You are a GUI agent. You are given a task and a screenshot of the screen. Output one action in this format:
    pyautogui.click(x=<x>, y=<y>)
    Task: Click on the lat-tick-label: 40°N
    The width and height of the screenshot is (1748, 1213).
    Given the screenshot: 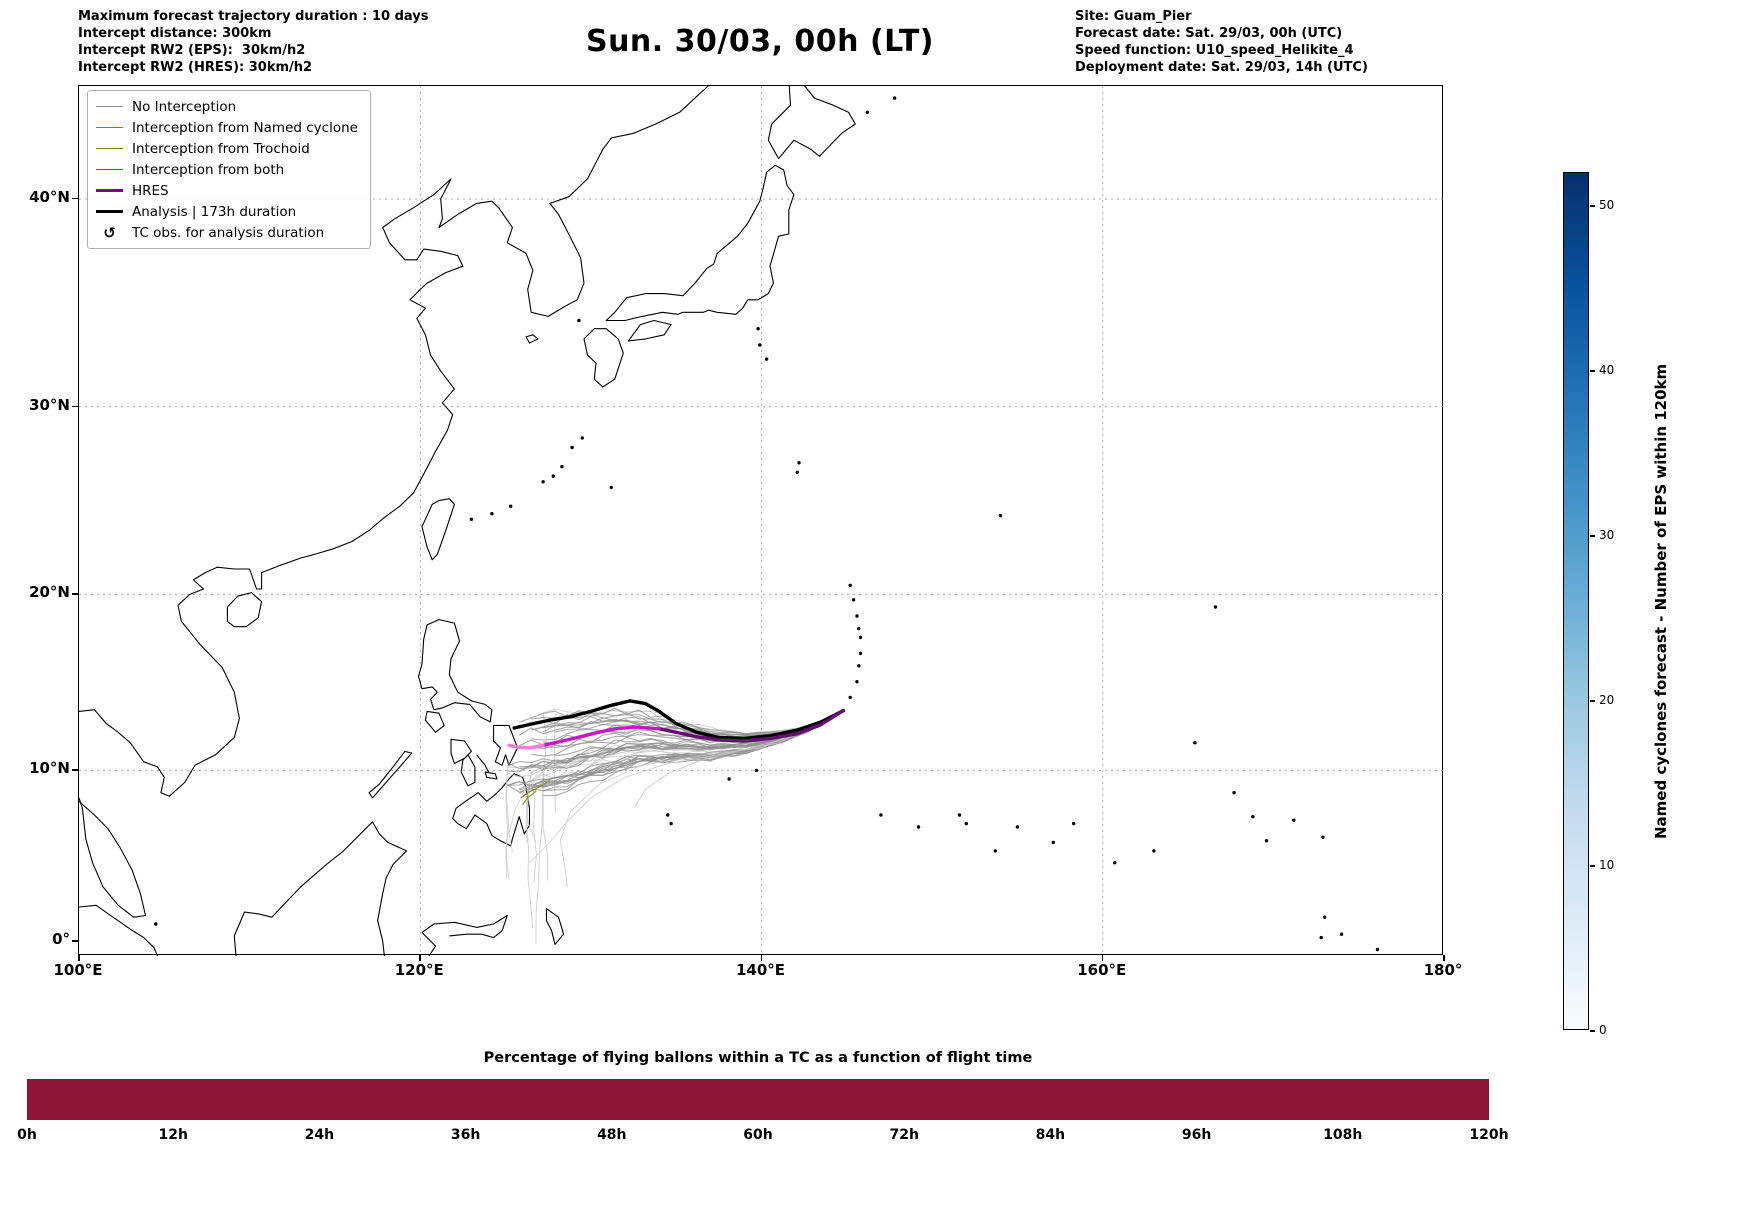 What is the action you would take?
    pyautogui.click(x=49, y=196)
    